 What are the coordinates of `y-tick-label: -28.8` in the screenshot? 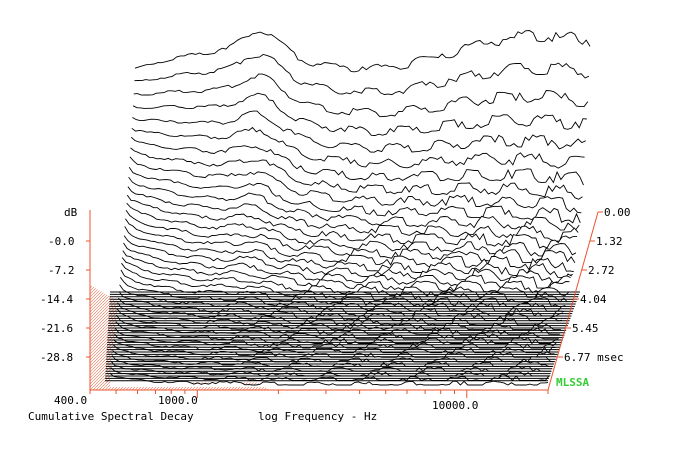 It's located at (56, 357).